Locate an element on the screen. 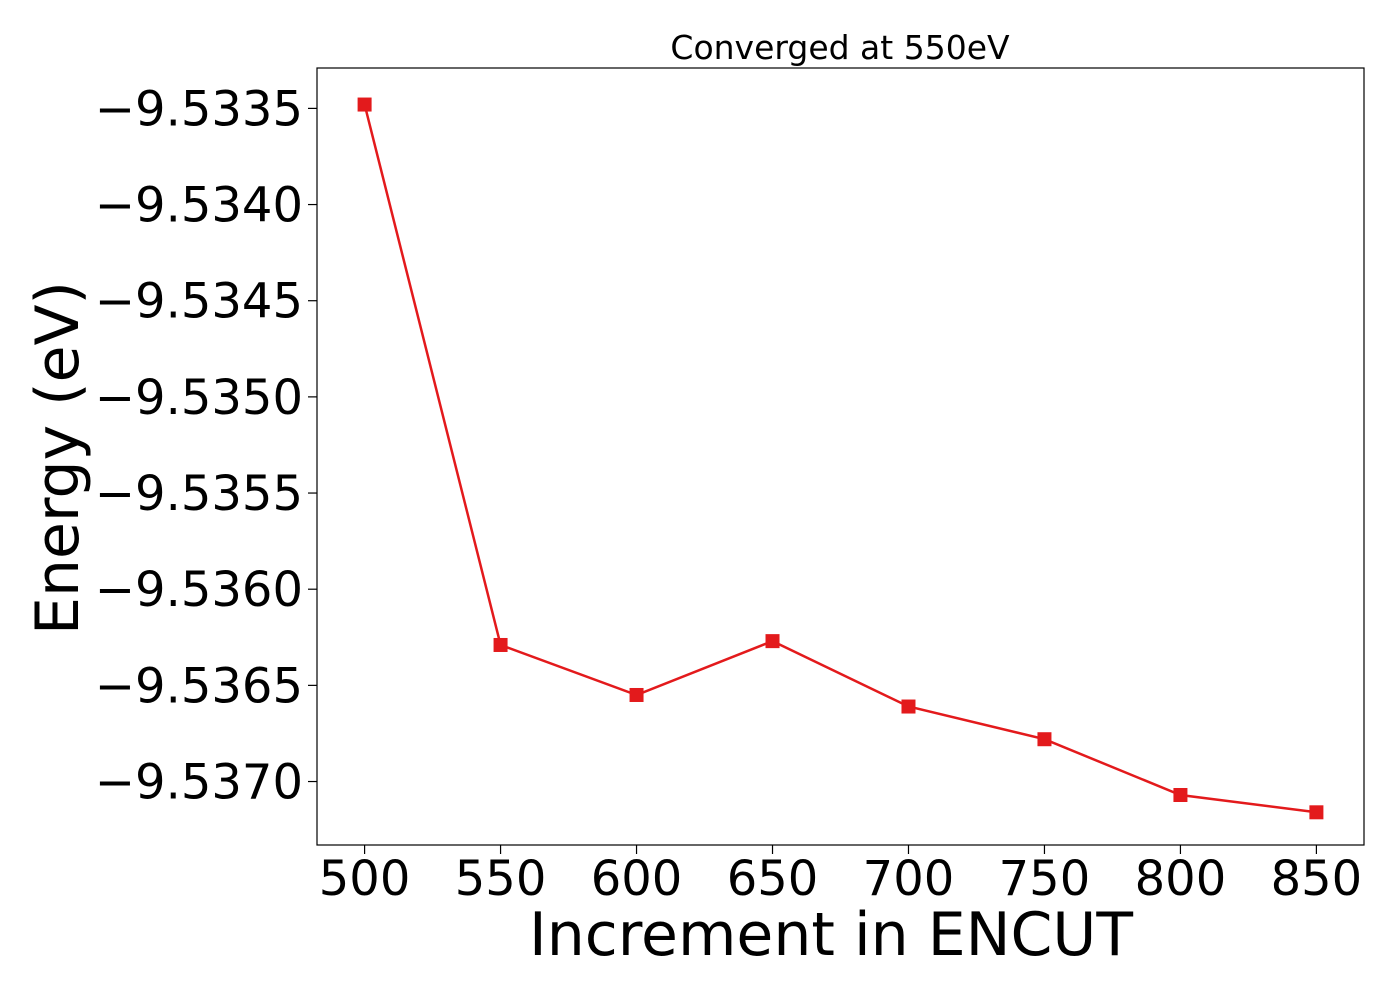 This screenshot has height=1000, width=1400. y-tick-label: −9.5350 is located at coordinates (199, 398).